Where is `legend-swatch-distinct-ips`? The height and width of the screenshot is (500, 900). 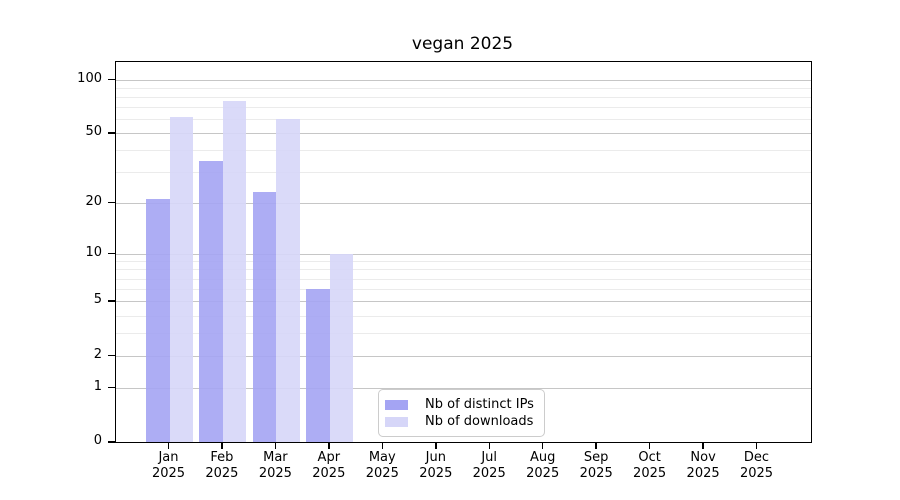
legend-swatch-distinct-ips is located at coordinates (396, 404).